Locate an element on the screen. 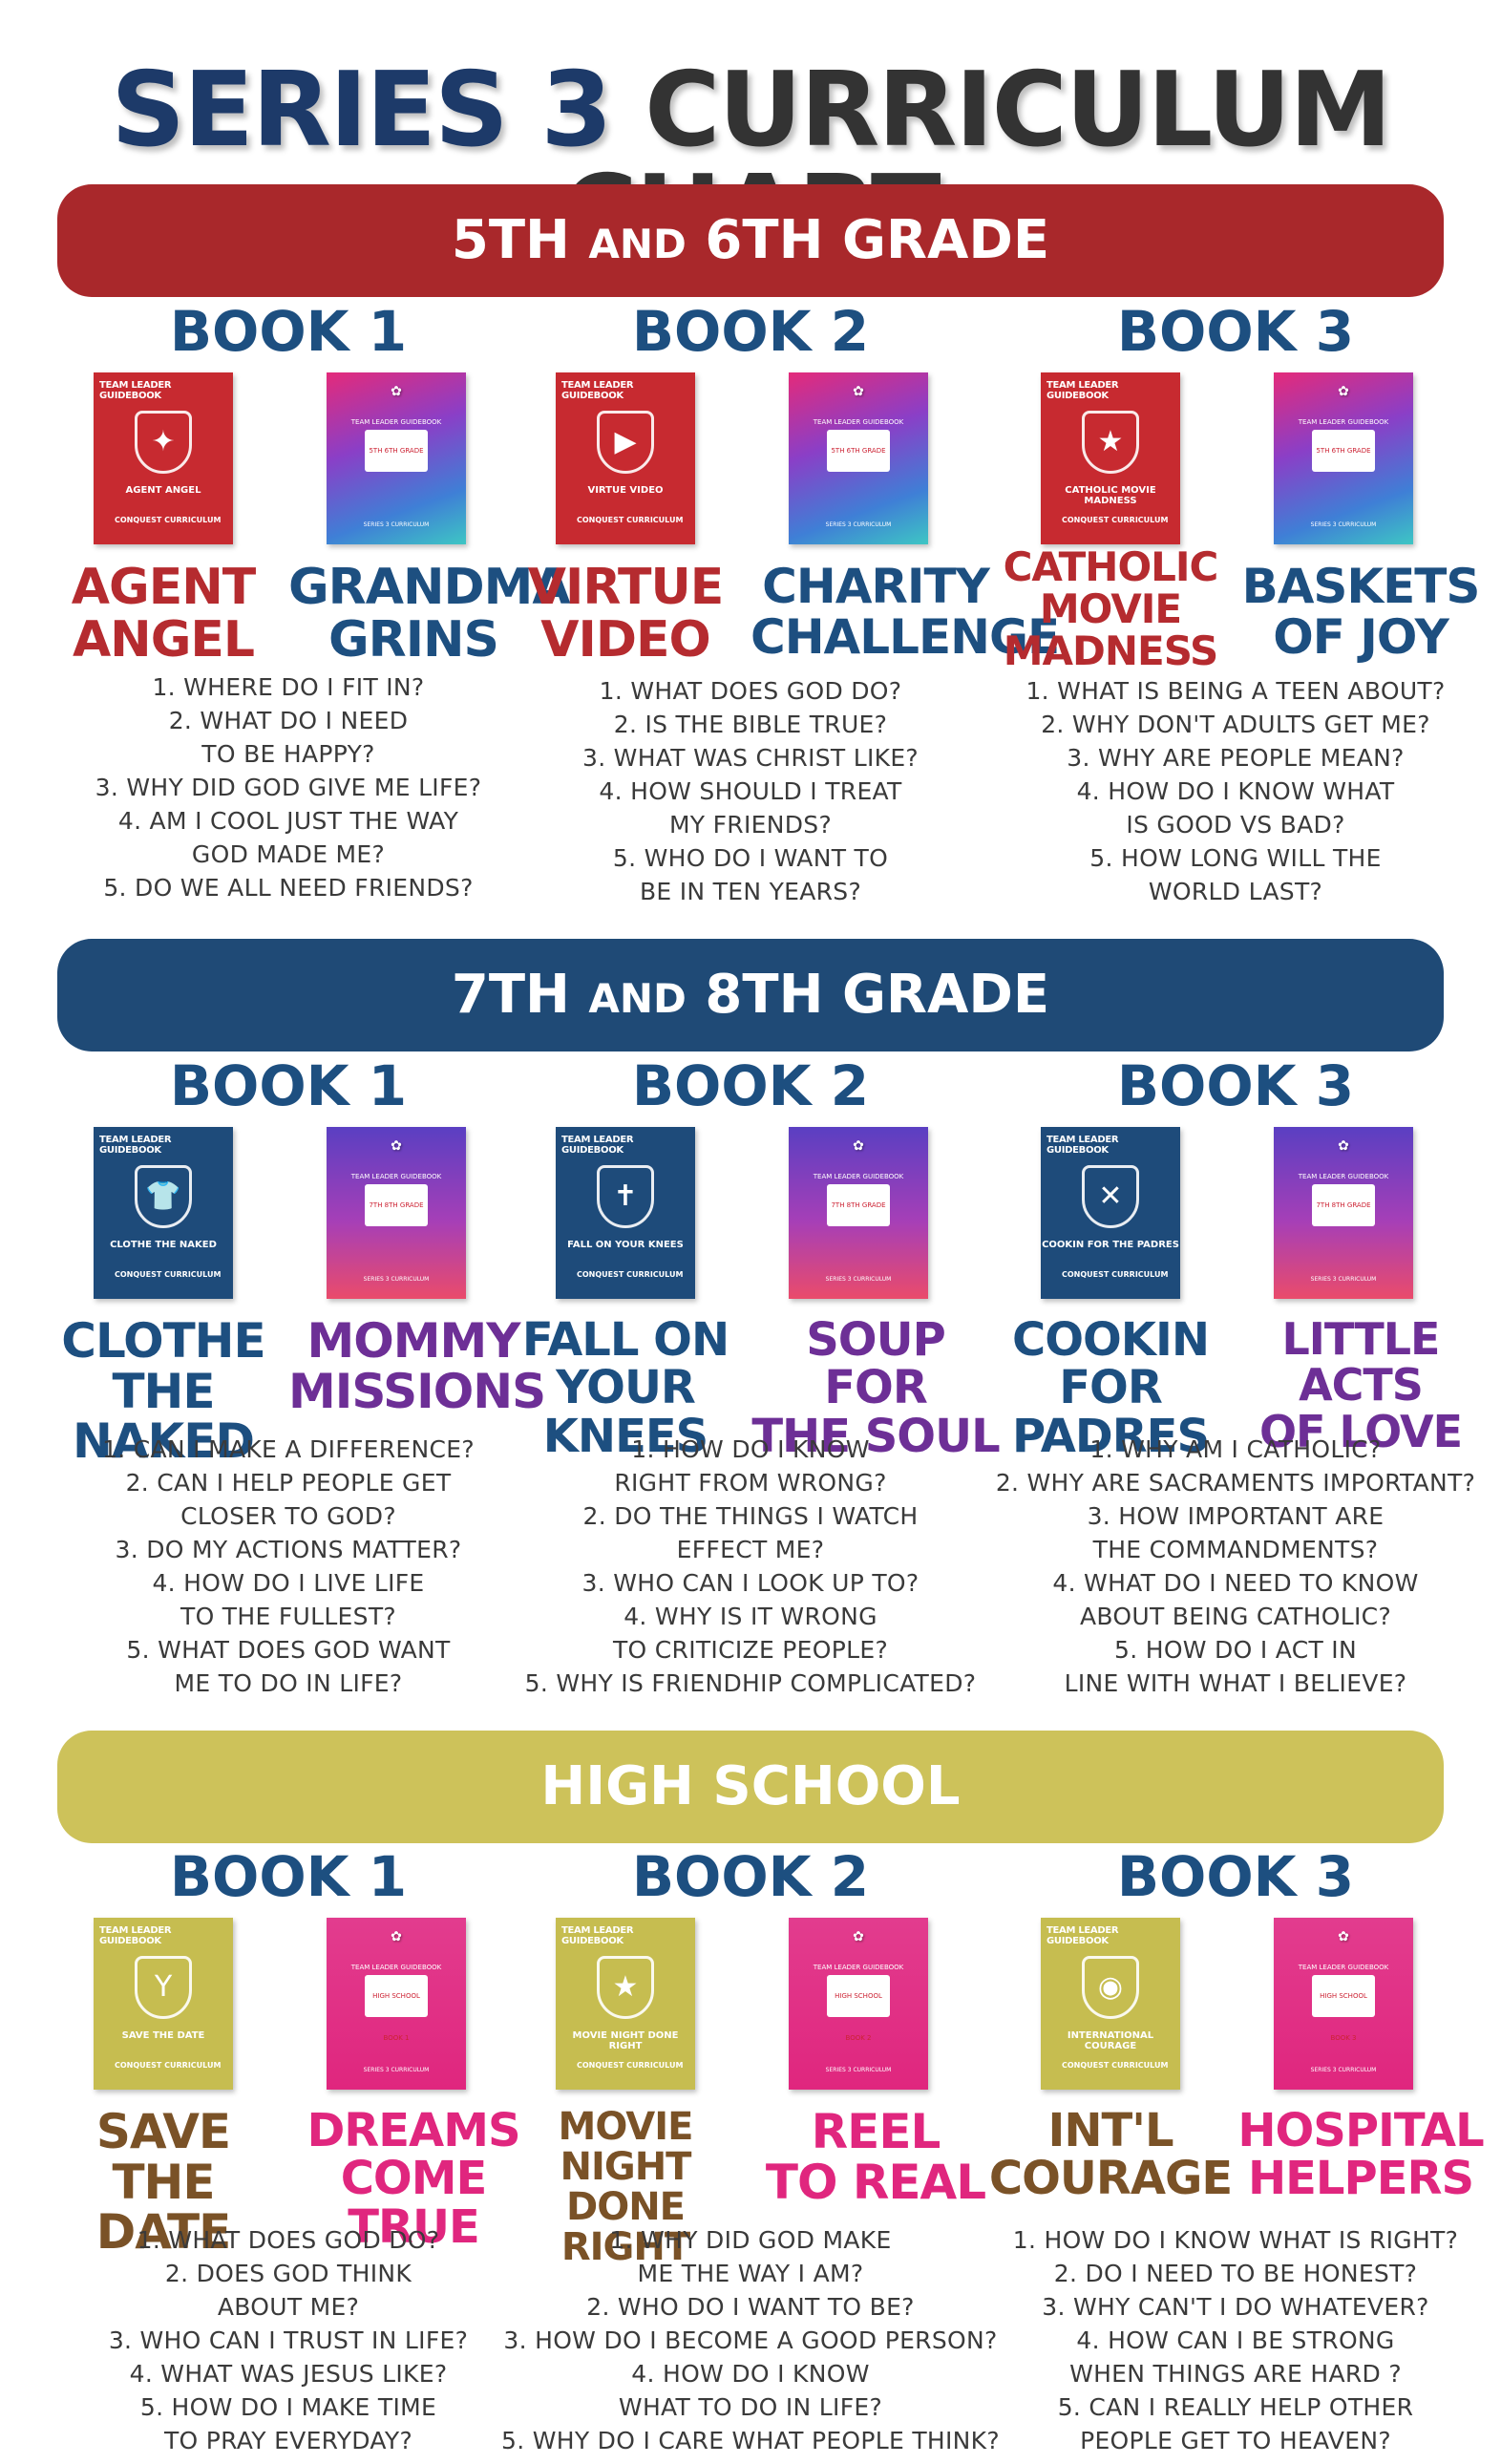 The width and height of the screenshot is (1501, 2464). title-line: CHALLENGE is located at coordinates (905, 636).